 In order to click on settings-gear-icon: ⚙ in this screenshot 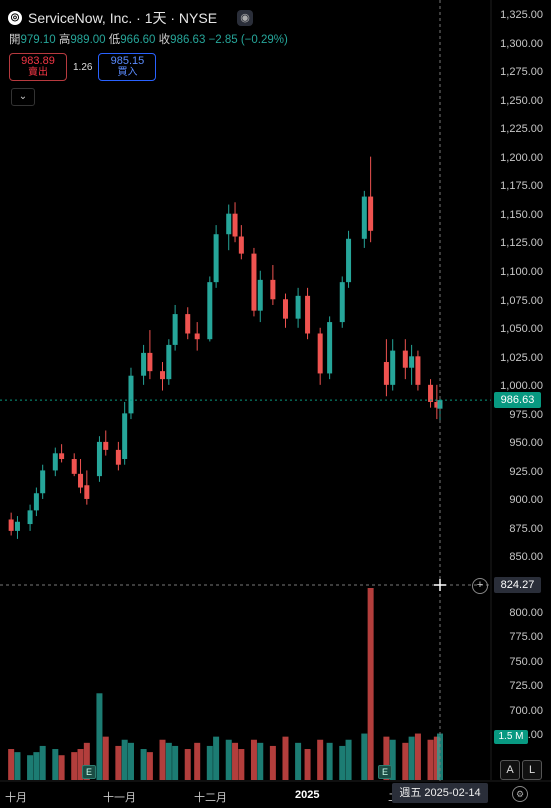, I will do `click(520, 794)`.